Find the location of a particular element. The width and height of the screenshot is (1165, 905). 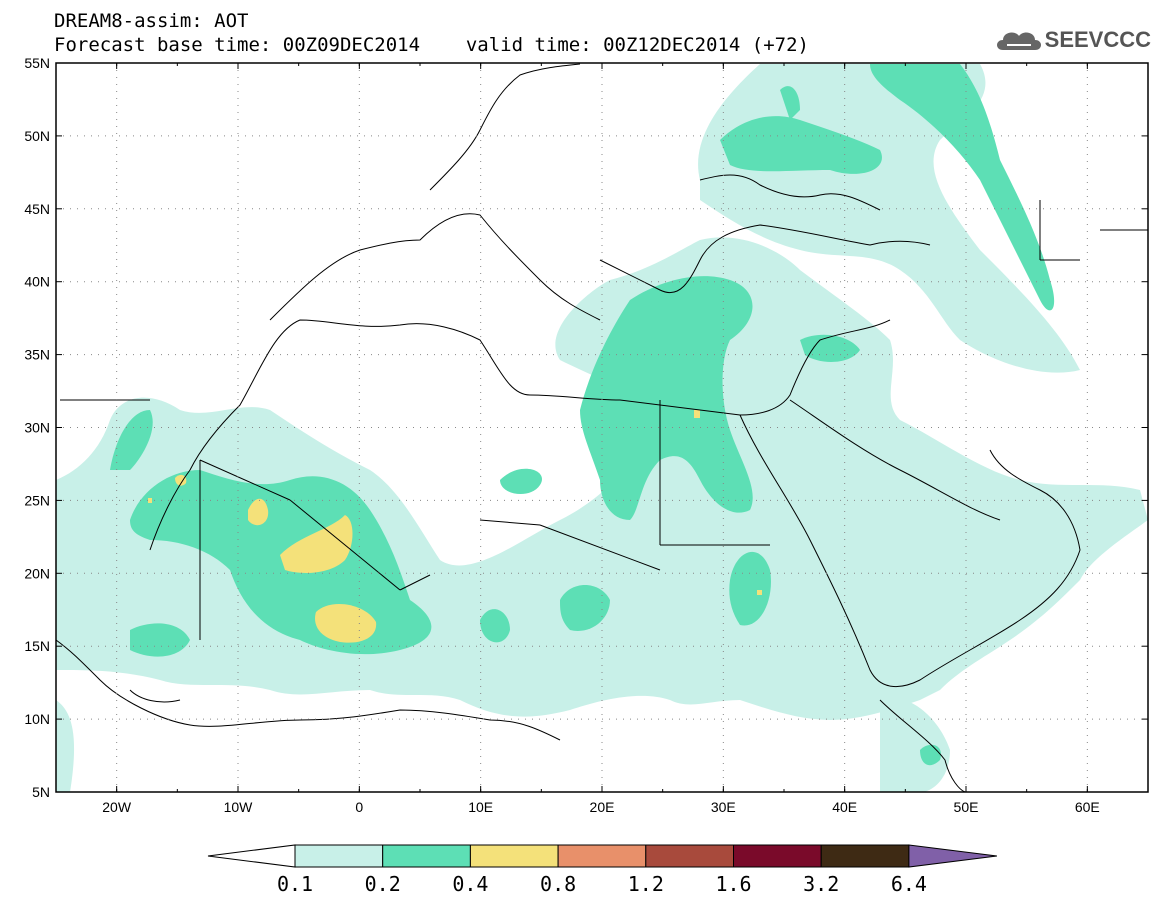

lat-label: 25N is located at coordinates (37, 500).